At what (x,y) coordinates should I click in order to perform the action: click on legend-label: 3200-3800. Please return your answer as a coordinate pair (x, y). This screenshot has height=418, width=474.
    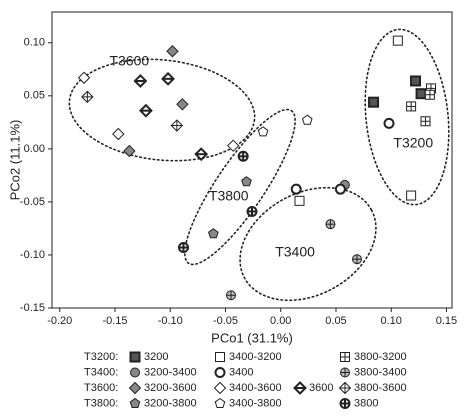
    Looking at the image, I should click on (170, 403).